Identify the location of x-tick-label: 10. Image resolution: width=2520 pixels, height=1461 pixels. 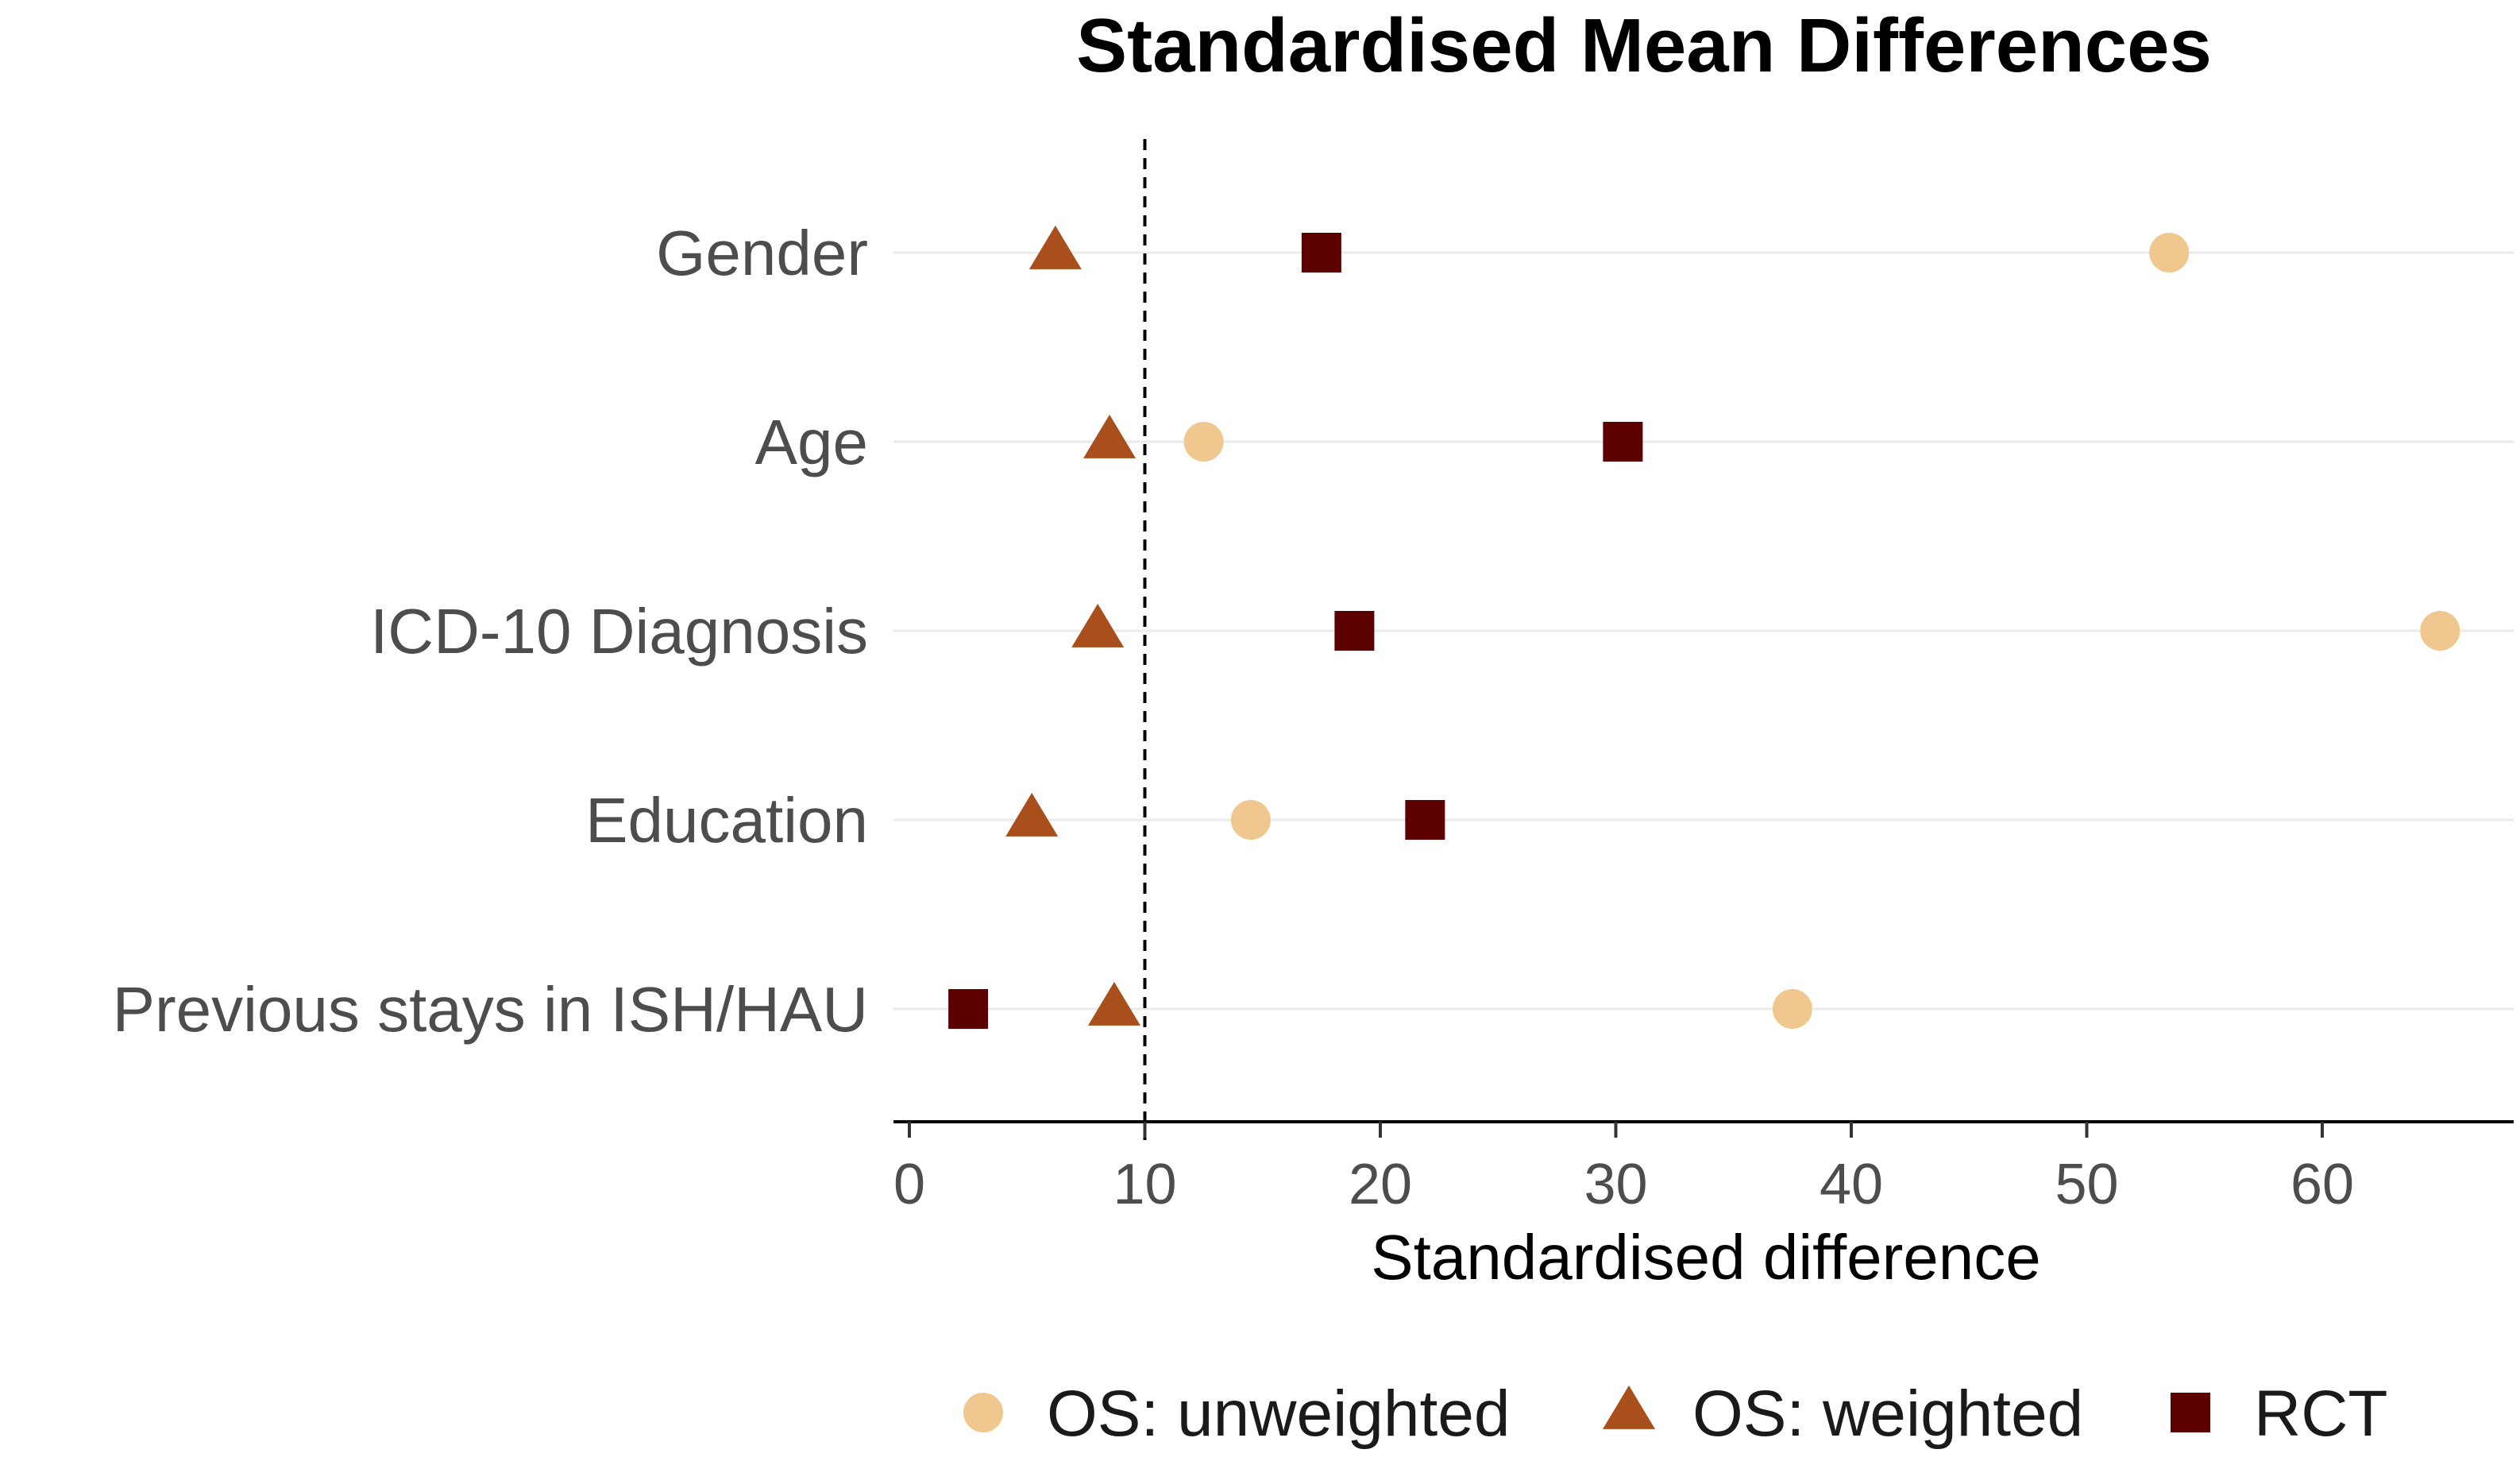
(1144, 1184).